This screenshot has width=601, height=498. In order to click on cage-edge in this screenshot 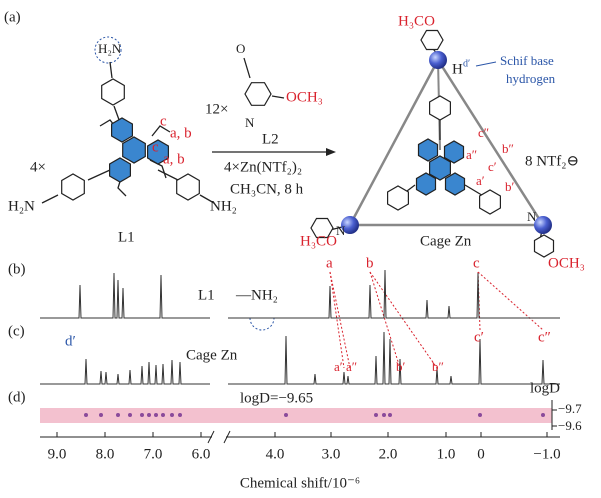, I will do `click(446, 142)`.